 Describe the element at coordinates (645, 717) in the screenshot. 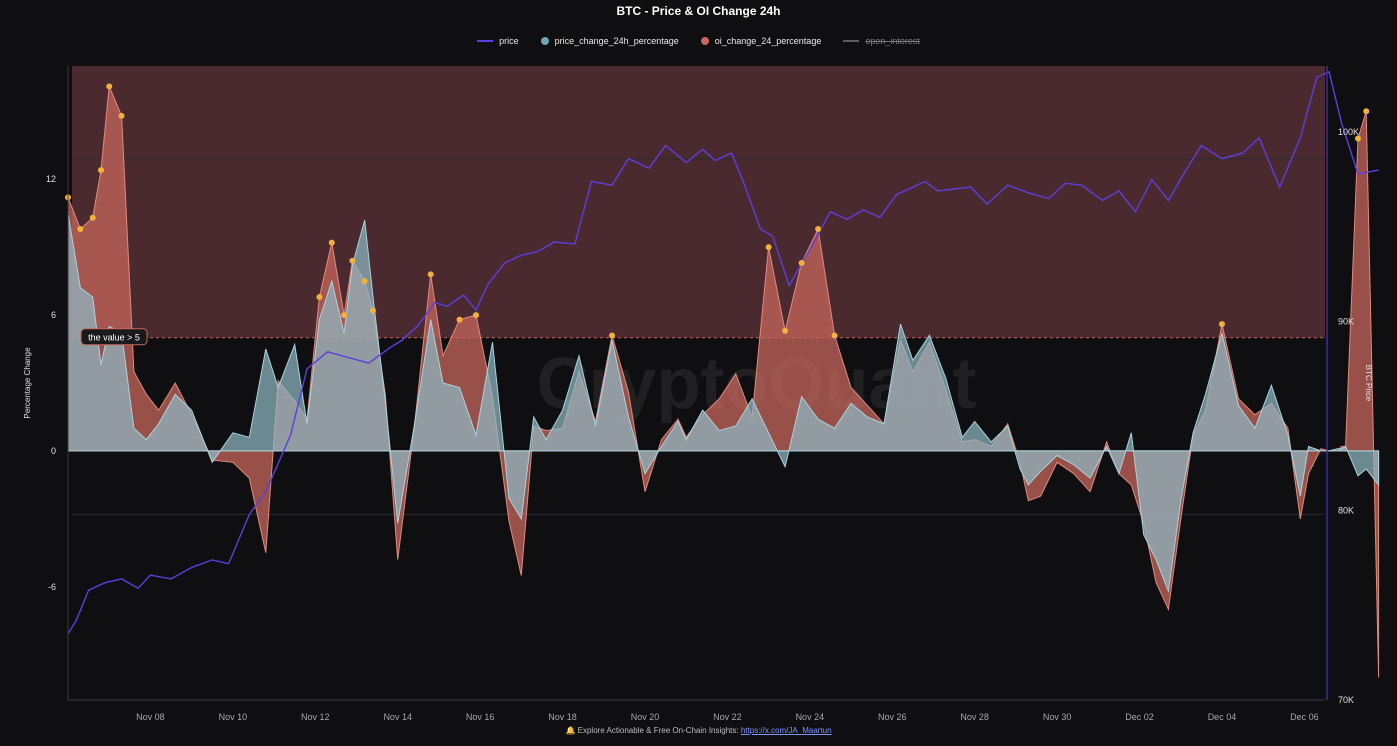

I see `x-tick-label: Nov 20` at that location.